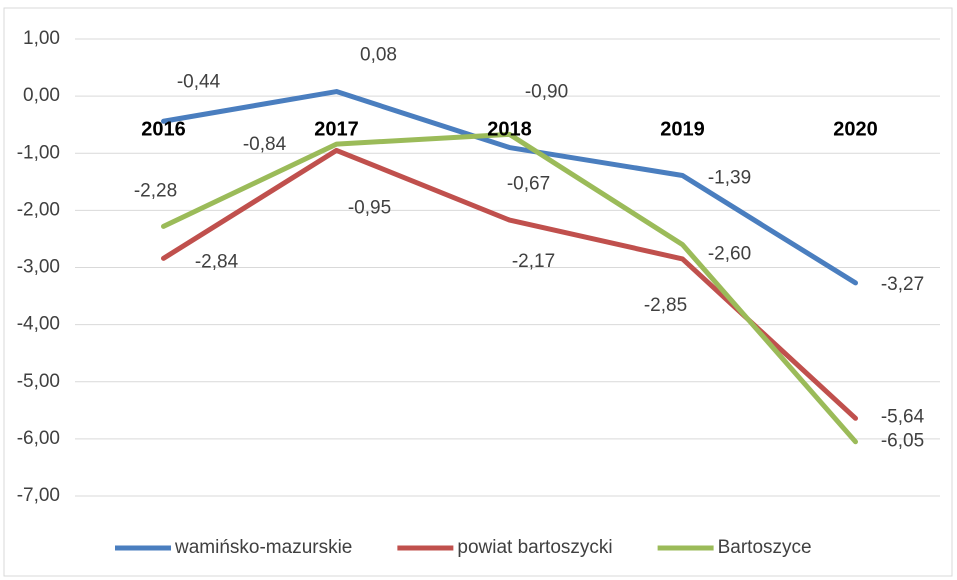 The image size is (957, 580). I want to click on legend-label: Bartoszyce, so click(765, 547).